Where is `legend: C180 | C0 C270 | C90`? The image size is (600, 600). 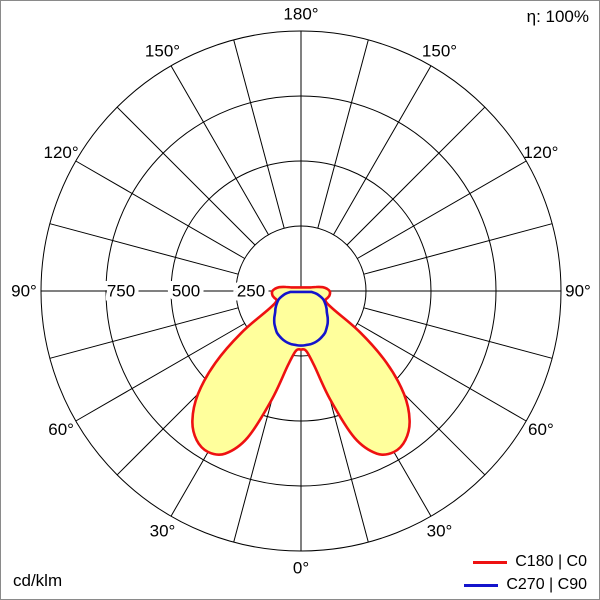 legend: C180 | C0 C270 | C90 is located at coordinates (525, 573).